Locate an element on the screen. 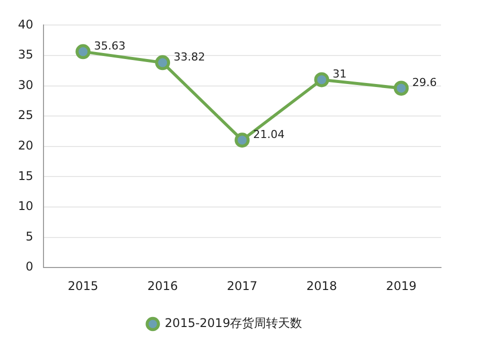 Image resolution: width=499 pixels, height=348 pixels. y-tick-label: 0 is located at coordinates (30, 267).